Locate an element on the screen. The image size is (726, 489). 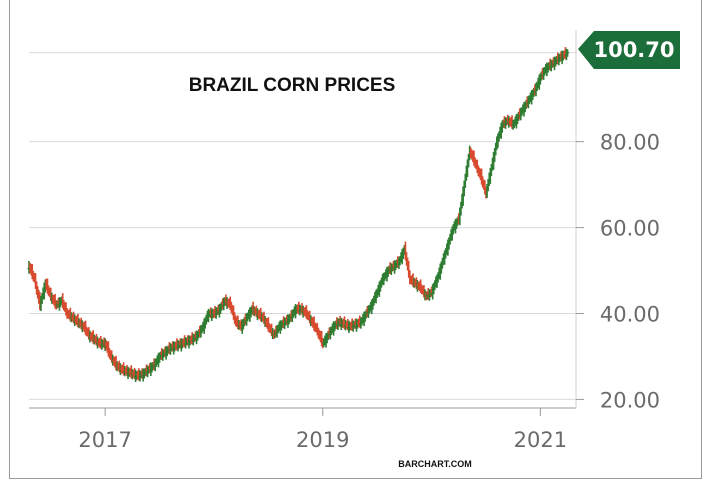
x-tick-label: 2017 is located at coordinates (104, 440).